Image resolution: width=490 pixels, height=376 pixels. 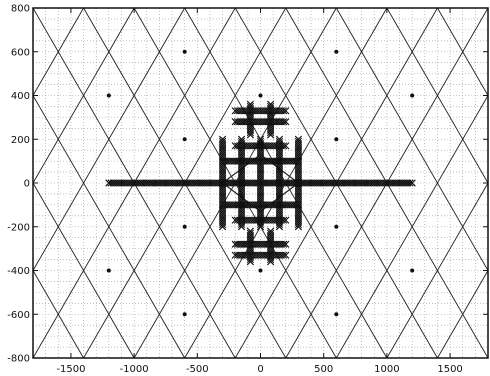 I want to click on y-tick-label: -400, so click(x=18, y=271).